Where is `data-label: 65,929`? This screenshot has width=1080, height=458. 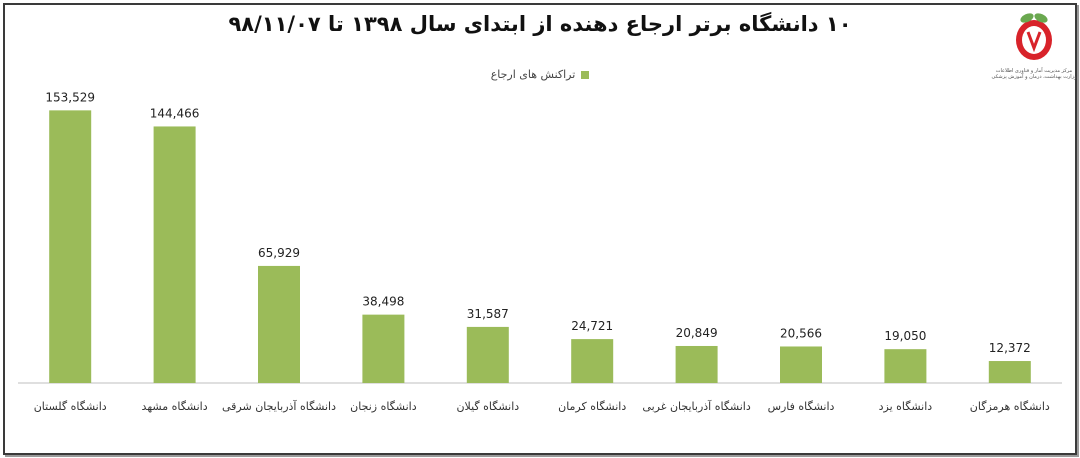 data-label: 65,929 is located at coordinates (279, 253).